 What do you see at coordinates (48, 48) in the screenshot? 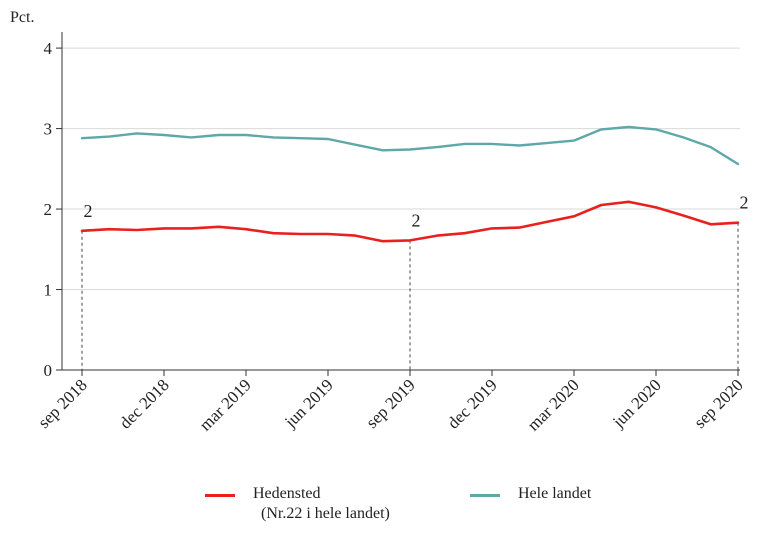
I see `y-tick-label: 4` at bounding box center [48, 48].